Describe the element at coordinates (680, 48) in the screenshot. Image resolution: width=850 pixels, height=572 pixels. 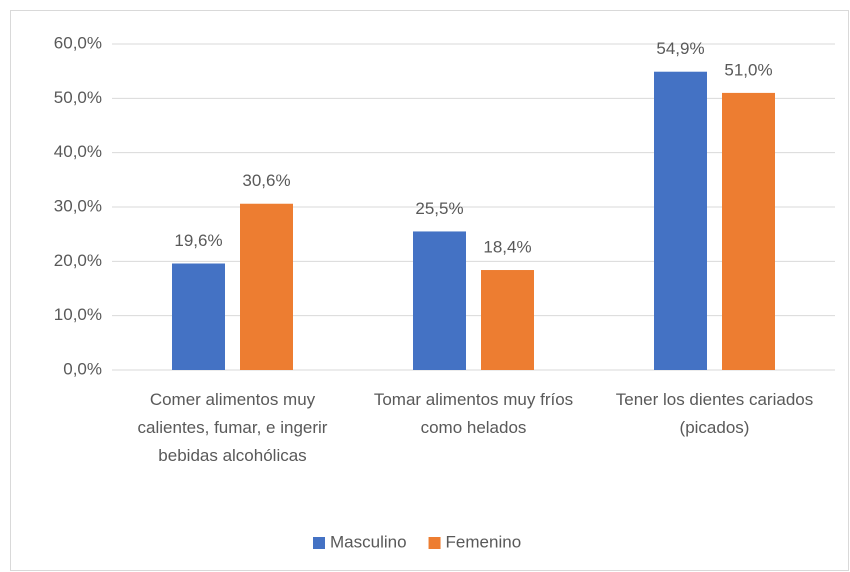
I see `data-label: 54,9%` at that location.